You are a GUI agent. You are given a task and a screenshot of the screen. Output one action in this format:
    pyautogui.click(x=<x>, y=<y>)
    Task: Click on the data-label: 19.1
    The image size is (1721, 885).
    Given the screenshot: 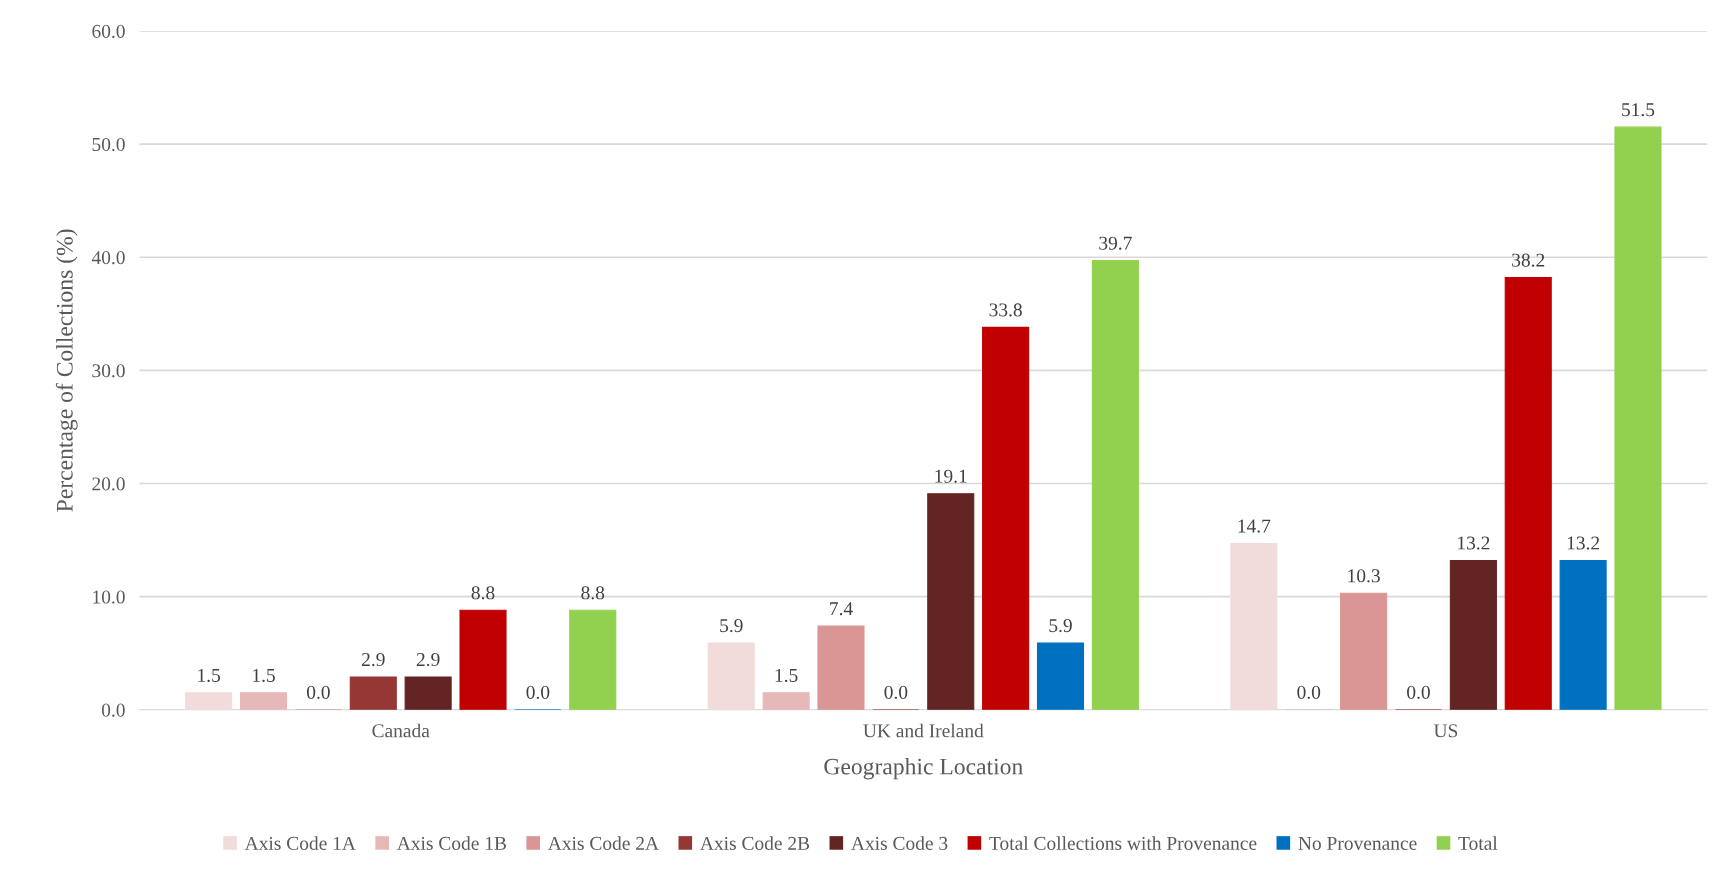 What is the action you would take?
    pyautogui.click(x=951, y=476)
    